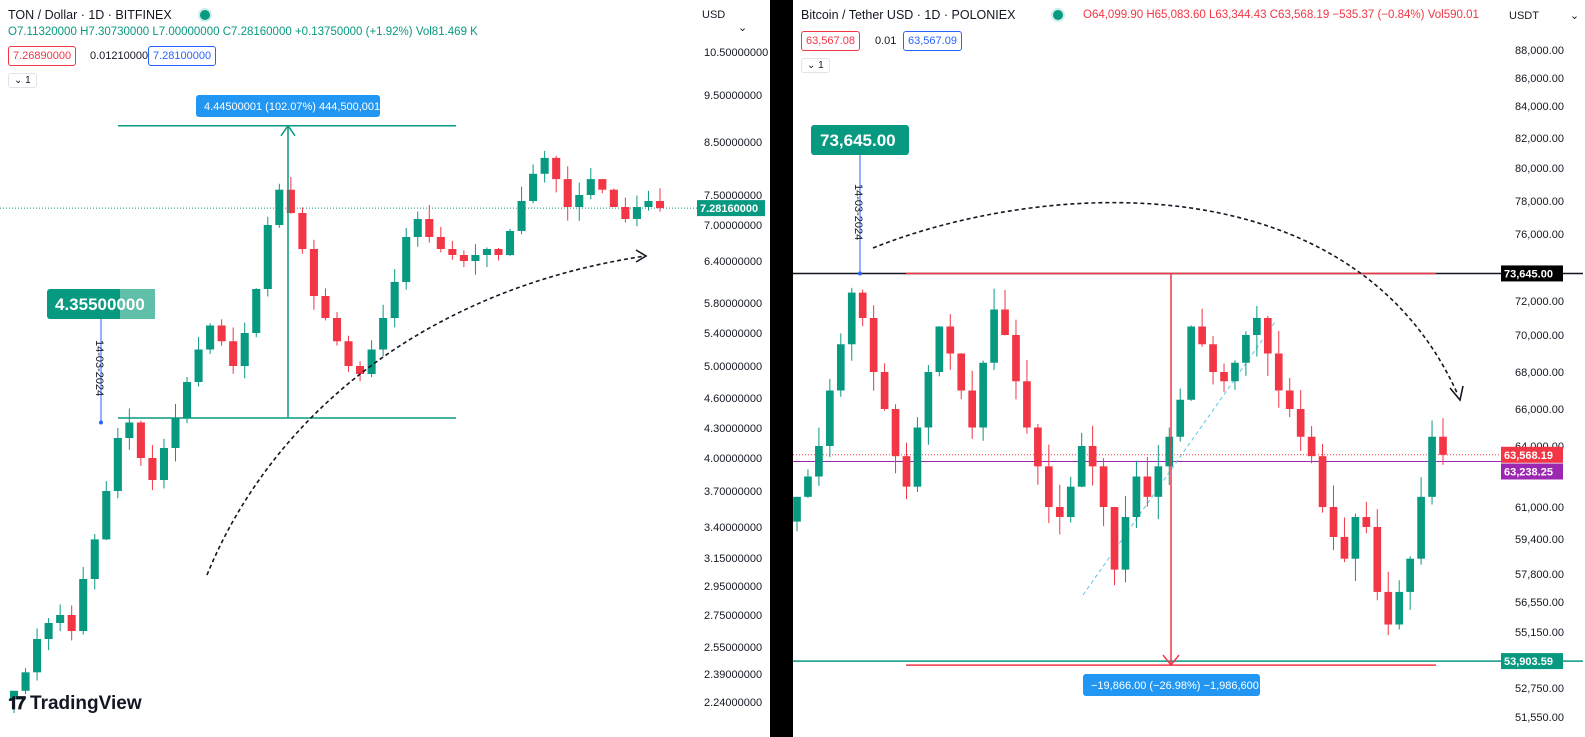 Image resolution: width=1585 pixels, height=737 pixels. What do you see at coordinates (733, 196) in the screenshot?
I see `price-axis-tick: 7.50000000` at bounding box center [733, 196].